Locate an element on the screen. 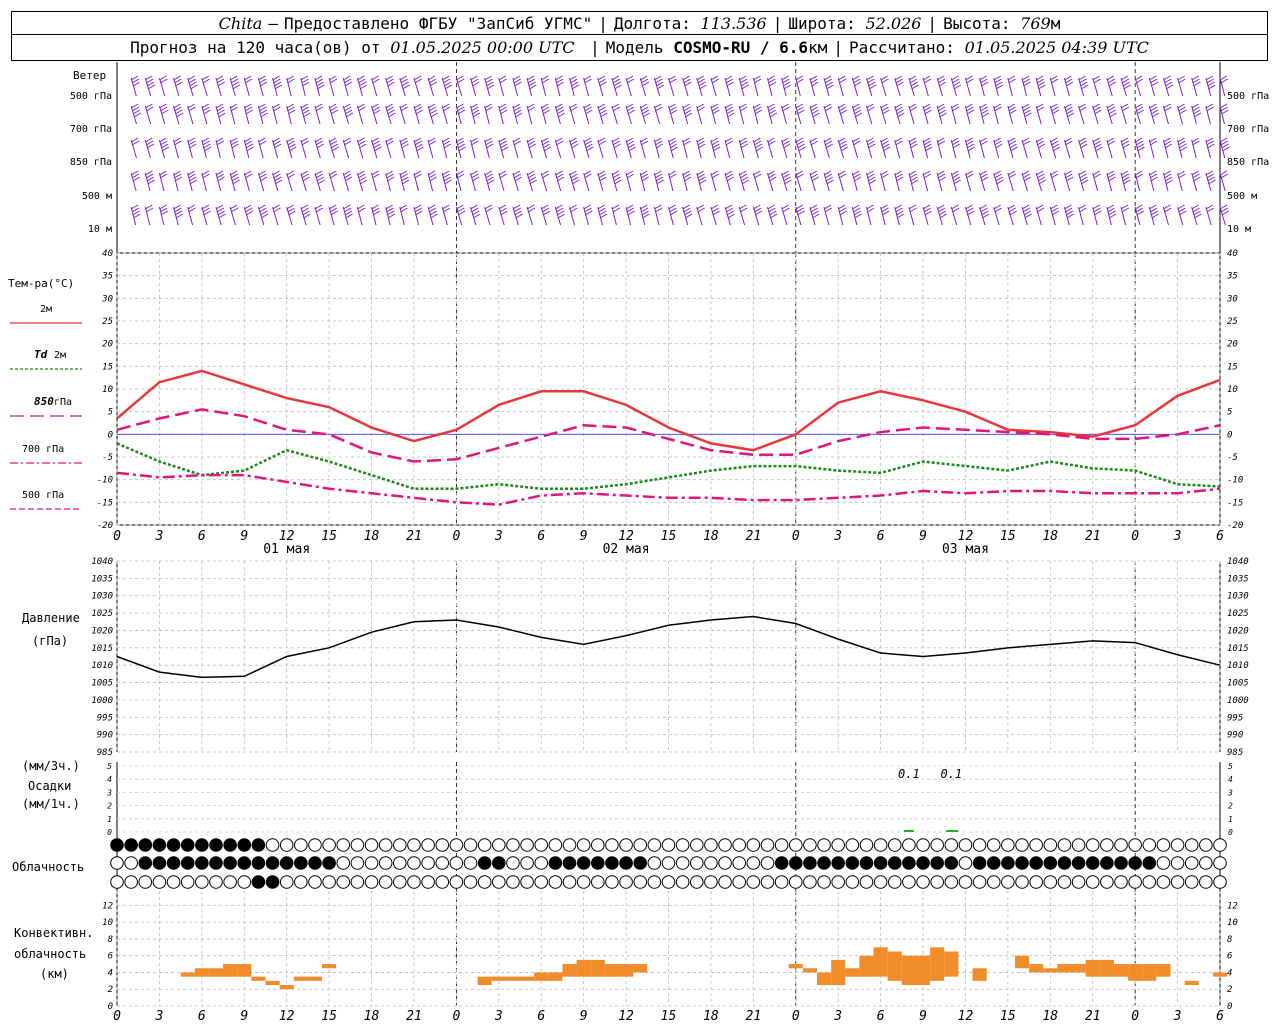  wind-level-label: 500 гПа is located at coordinates (91, 96).